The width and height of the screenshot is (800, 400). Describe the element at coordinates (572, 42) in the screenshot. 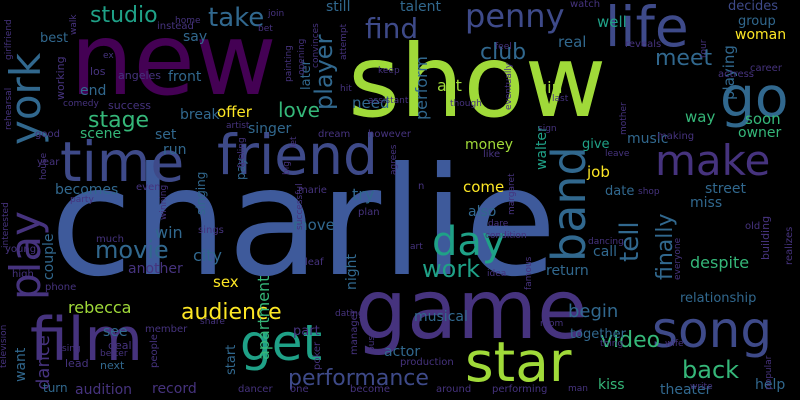

I see `word-real: real` at that location.